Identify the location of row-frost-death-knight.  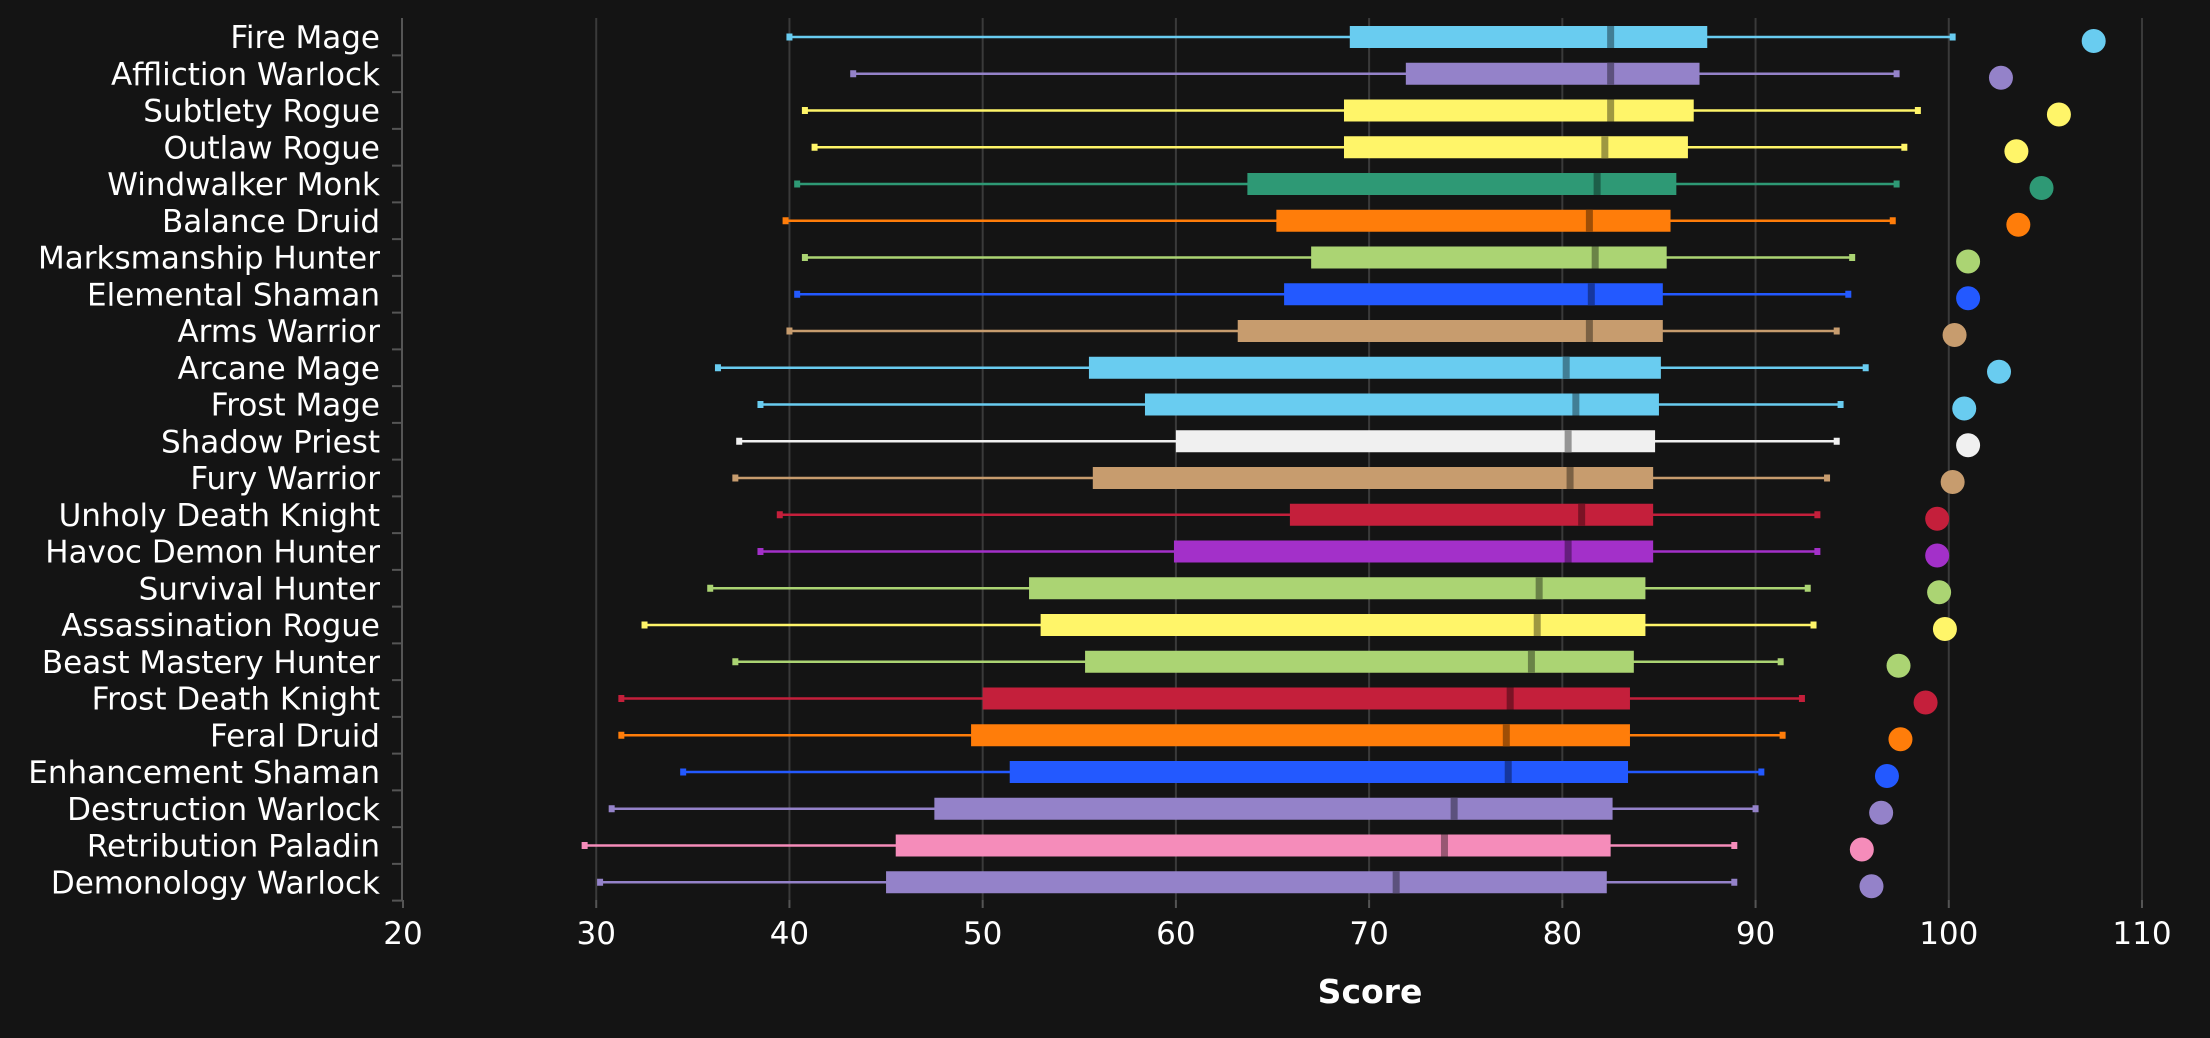
(1278, 701).